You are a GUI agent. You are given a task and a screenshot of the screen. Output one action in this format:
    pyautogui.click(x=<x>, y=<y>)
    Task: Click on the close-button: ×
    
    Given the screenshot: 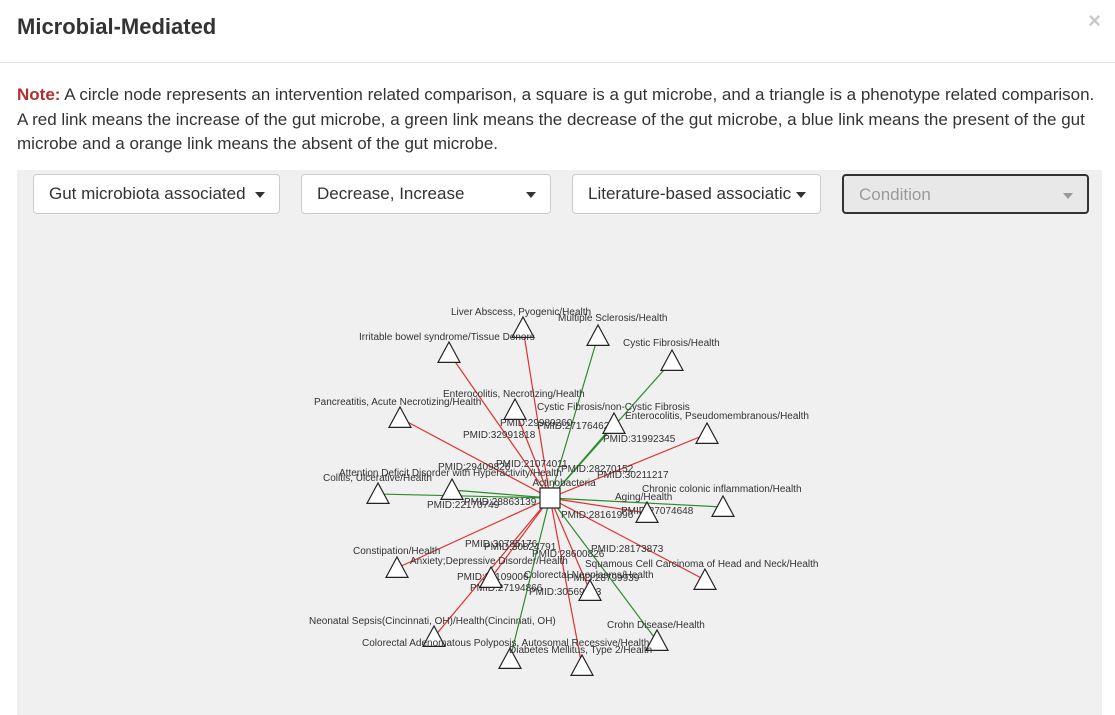 What is the action you would take?
    pyautogui.click(x=1094, y=20)
    